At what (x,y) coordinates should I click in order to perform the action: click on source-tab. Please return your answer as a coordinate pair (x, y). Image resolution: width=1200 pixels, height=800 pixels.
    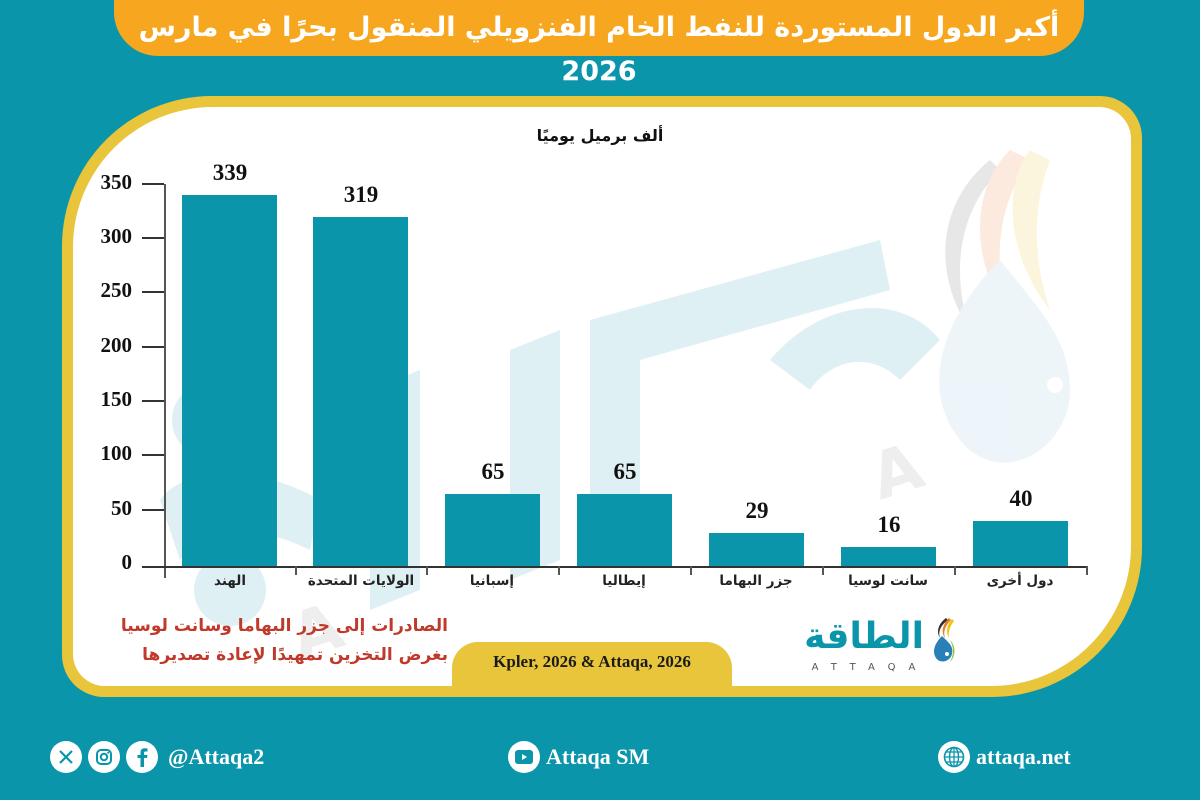
    Looking at the image, I should click on (592, 669).